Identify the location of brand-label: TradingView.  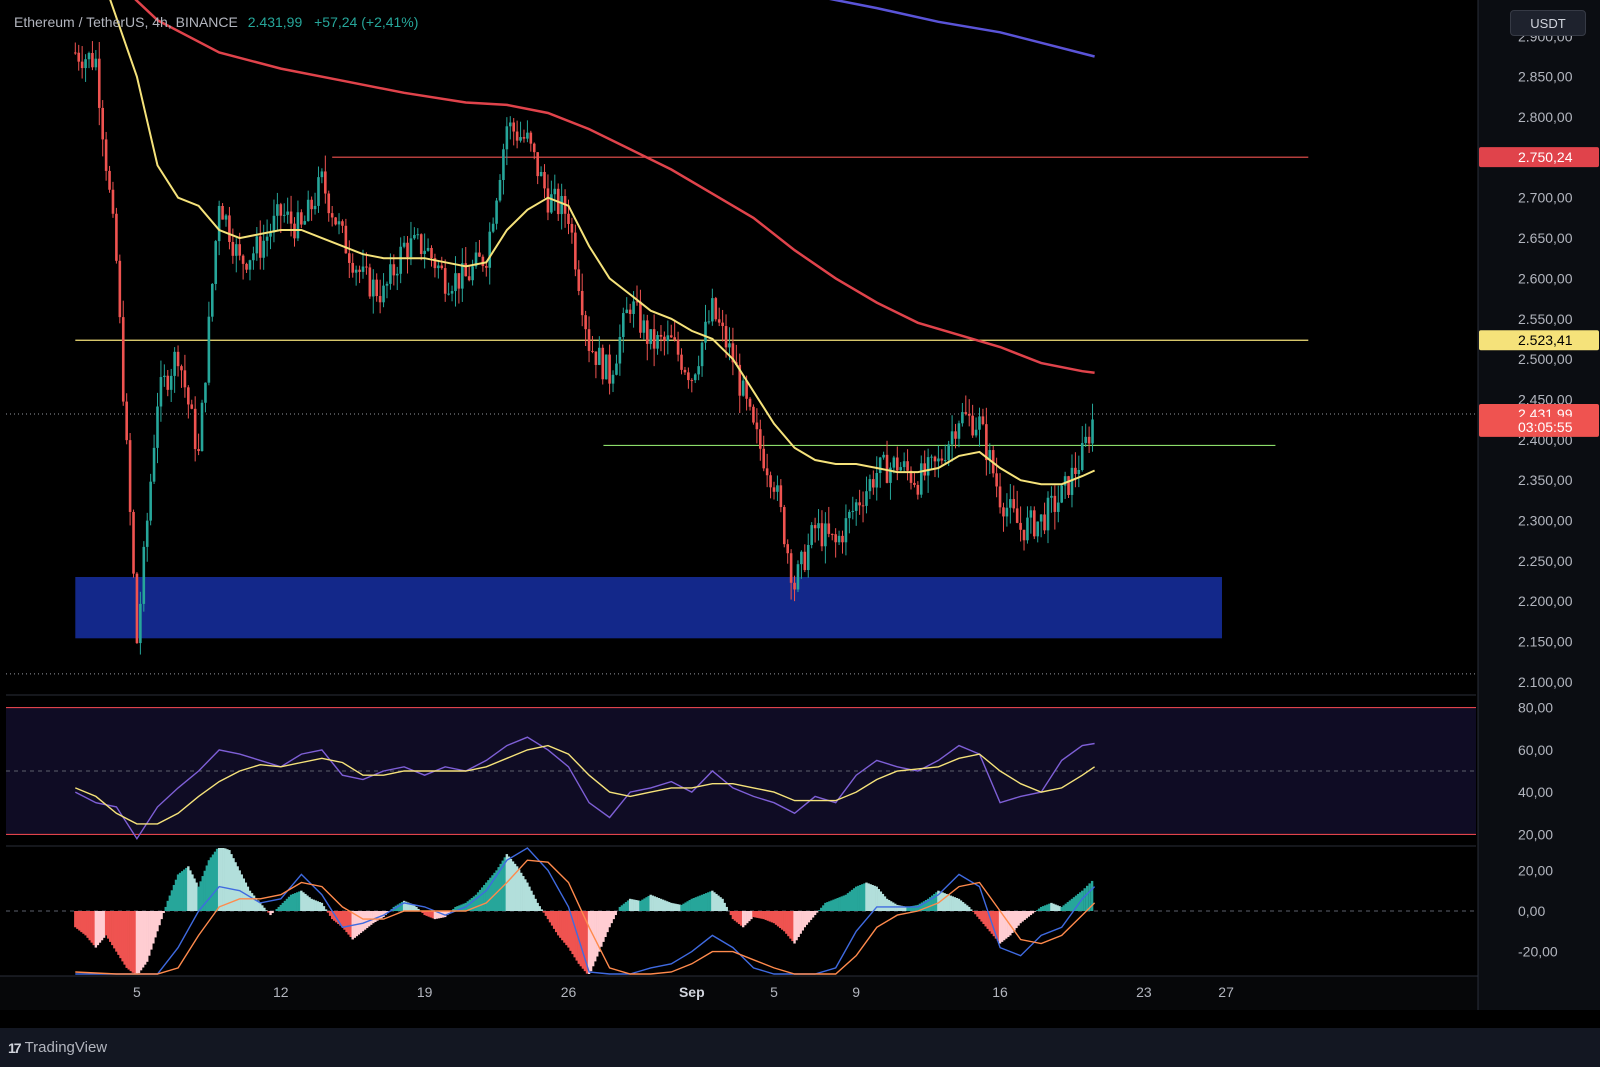
(66, 1047).